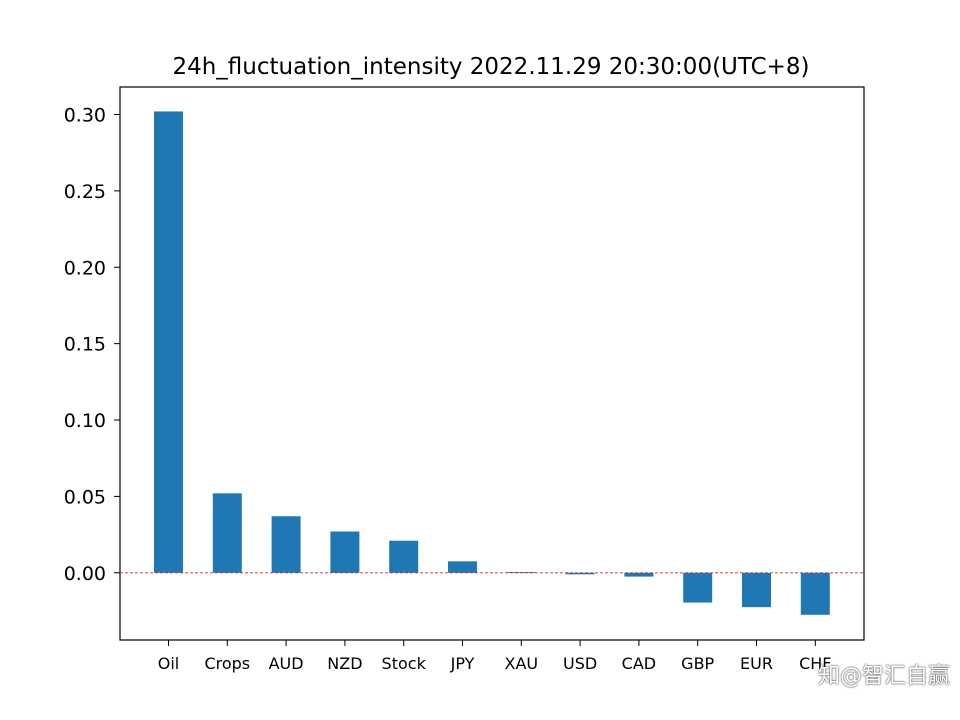 This screenshot has width=960, height=720. What do you see at coordinates (462, 663) in the screenshot?
I see `x-tick-label-jpy: JPY` at bounding box center [462, 663].